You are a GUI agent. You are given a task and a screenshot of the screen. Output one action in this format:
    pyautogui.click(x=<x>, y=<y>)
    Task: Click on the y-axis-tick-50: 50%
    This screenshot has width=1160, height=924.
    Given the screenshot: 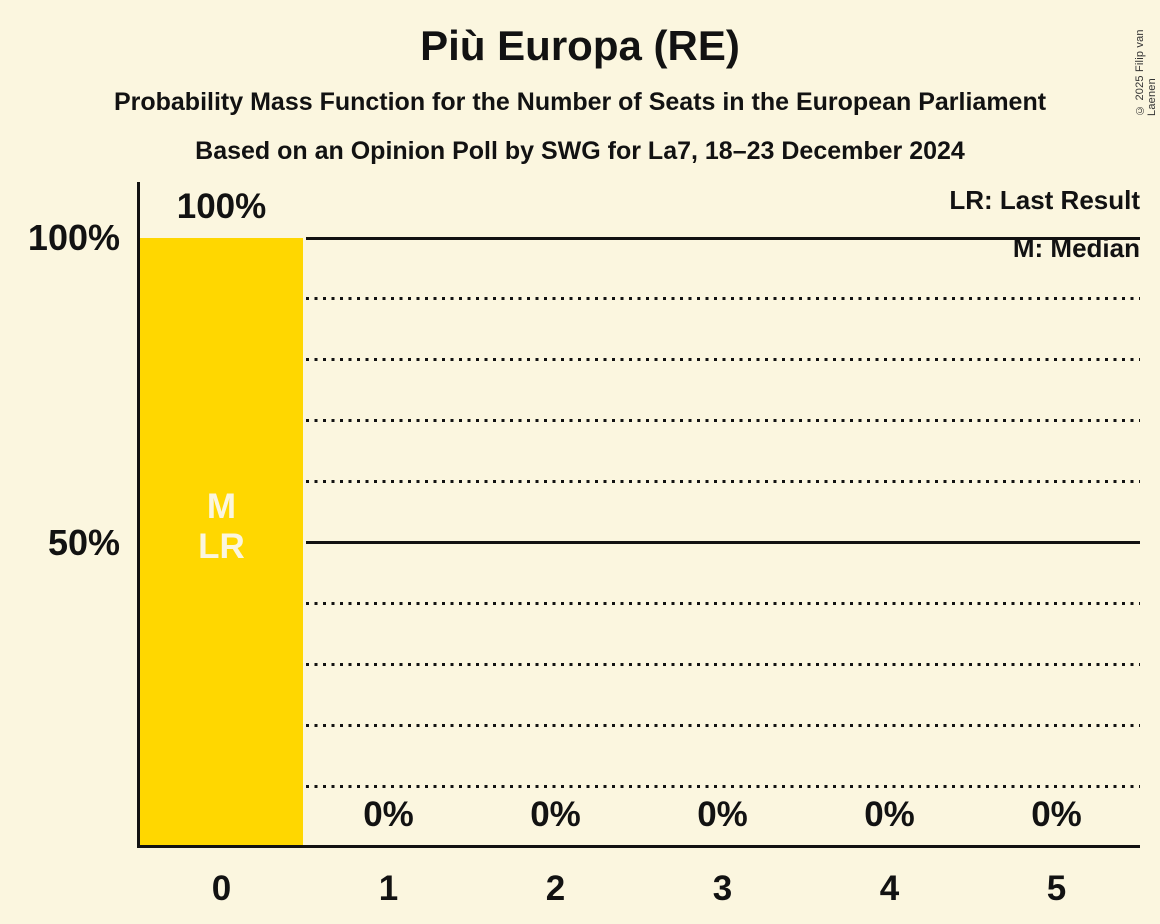 What is the action you would take?
    pyautogui.click(x=83, y=542)
    